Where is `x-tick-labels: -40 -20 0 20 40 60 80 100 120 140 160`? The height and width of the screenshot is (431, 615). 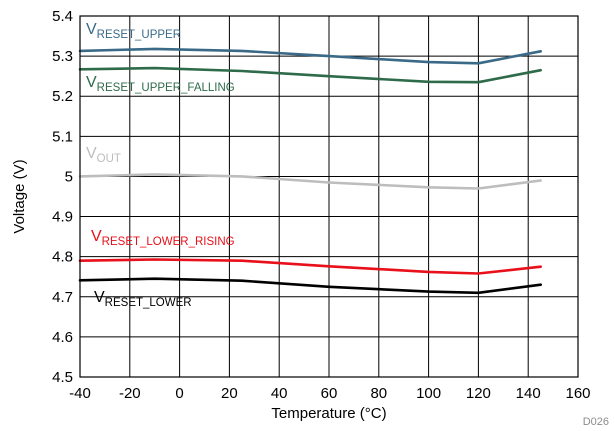
x-tick-labels: -40 -20 0 20 40 60 80 100 120 140 160 is located at coordinates (329, 393).